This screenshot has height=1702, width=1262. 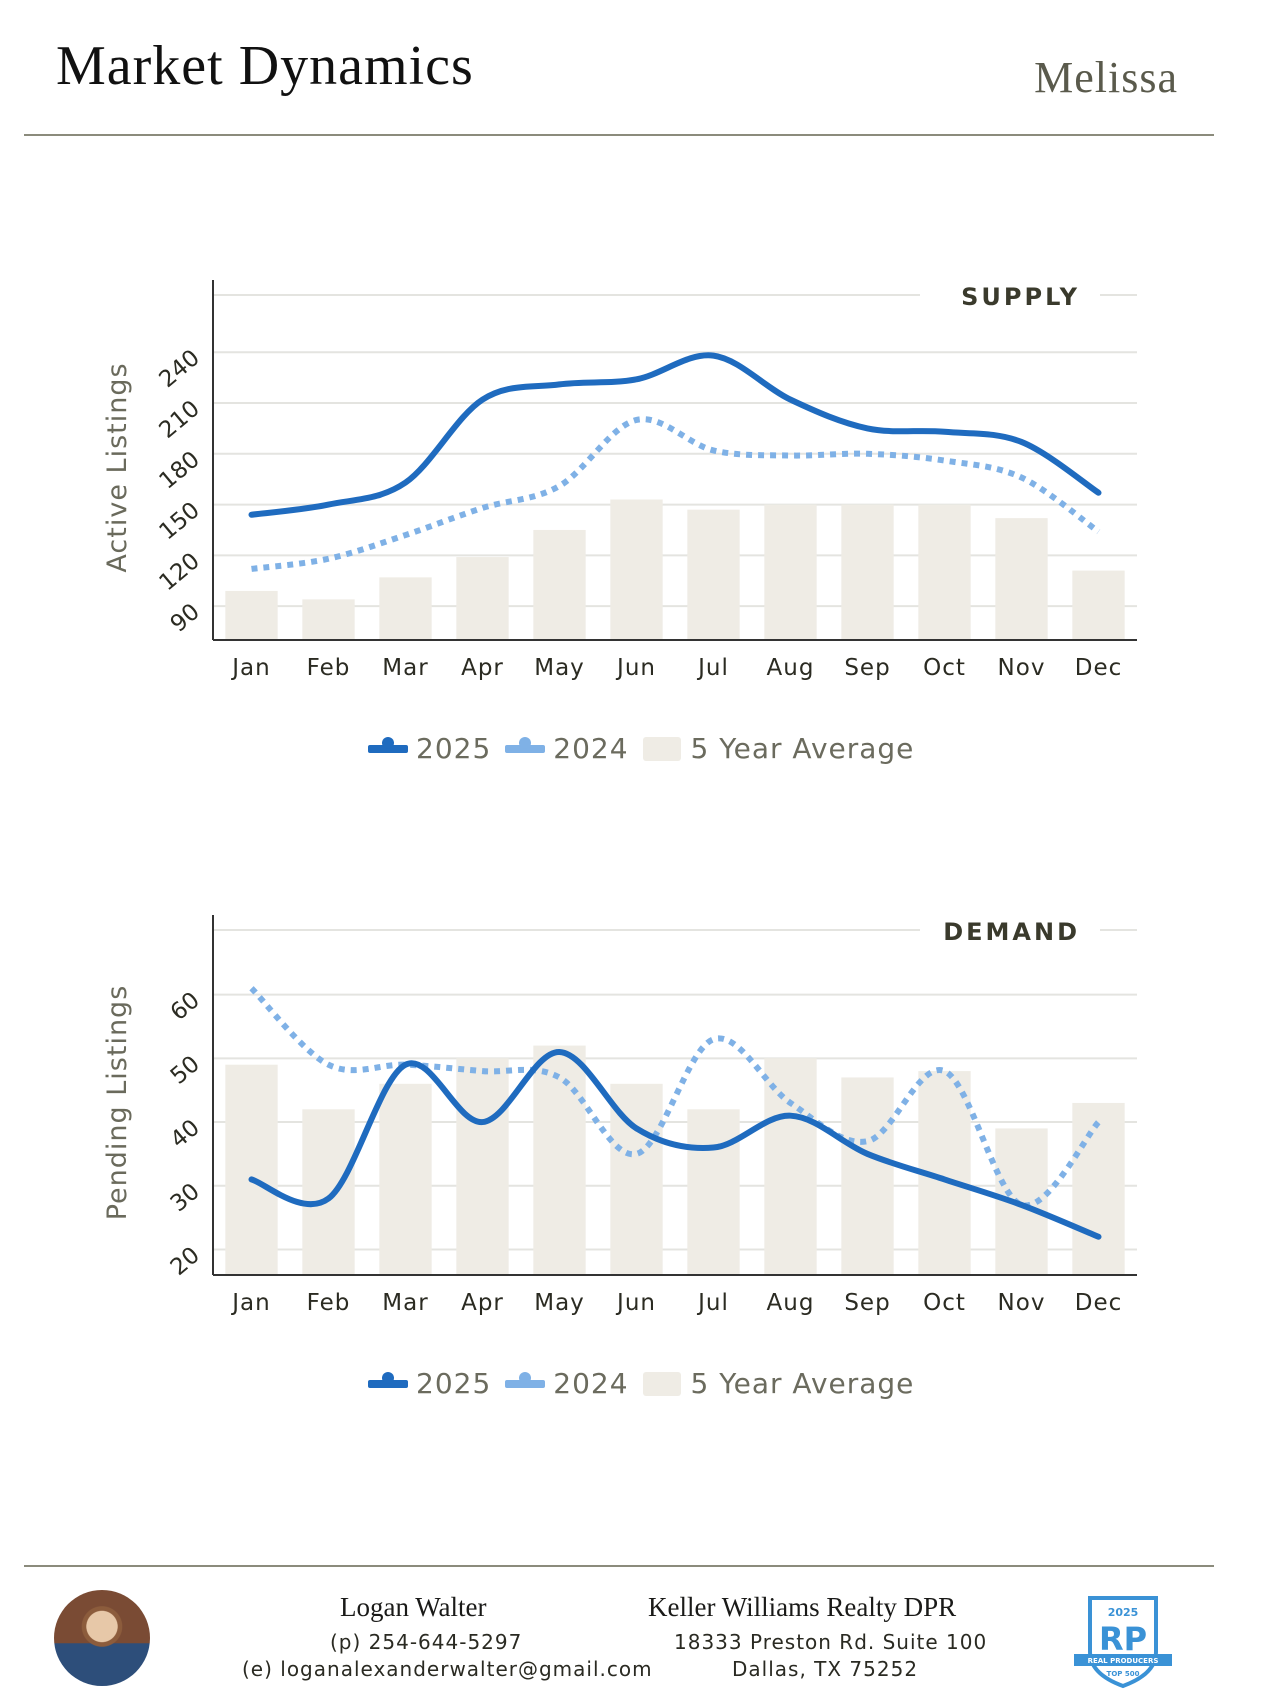 I want to click on demand-legend: 2025 2024 5 Year Average, so click(x=648, y=1383).